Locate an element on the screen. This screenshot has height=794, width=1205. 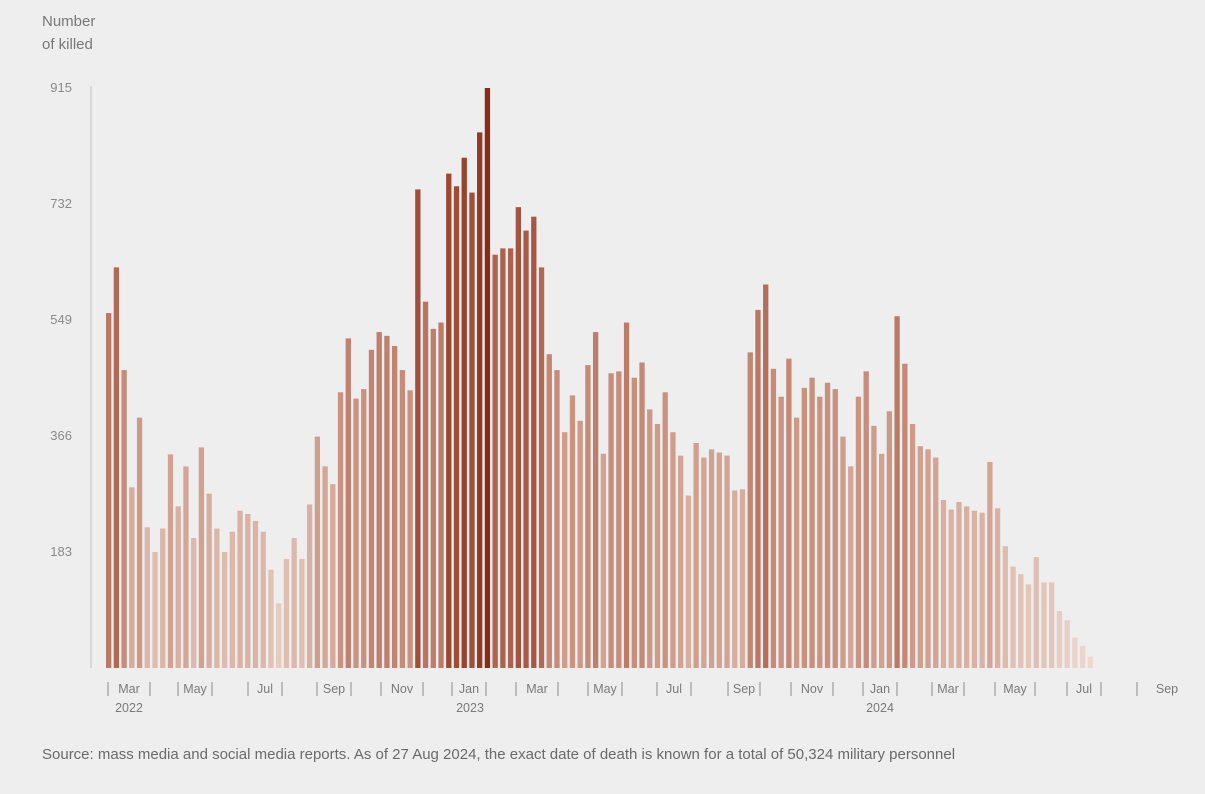
x-month-label: May is located at coordinates (605, 689).